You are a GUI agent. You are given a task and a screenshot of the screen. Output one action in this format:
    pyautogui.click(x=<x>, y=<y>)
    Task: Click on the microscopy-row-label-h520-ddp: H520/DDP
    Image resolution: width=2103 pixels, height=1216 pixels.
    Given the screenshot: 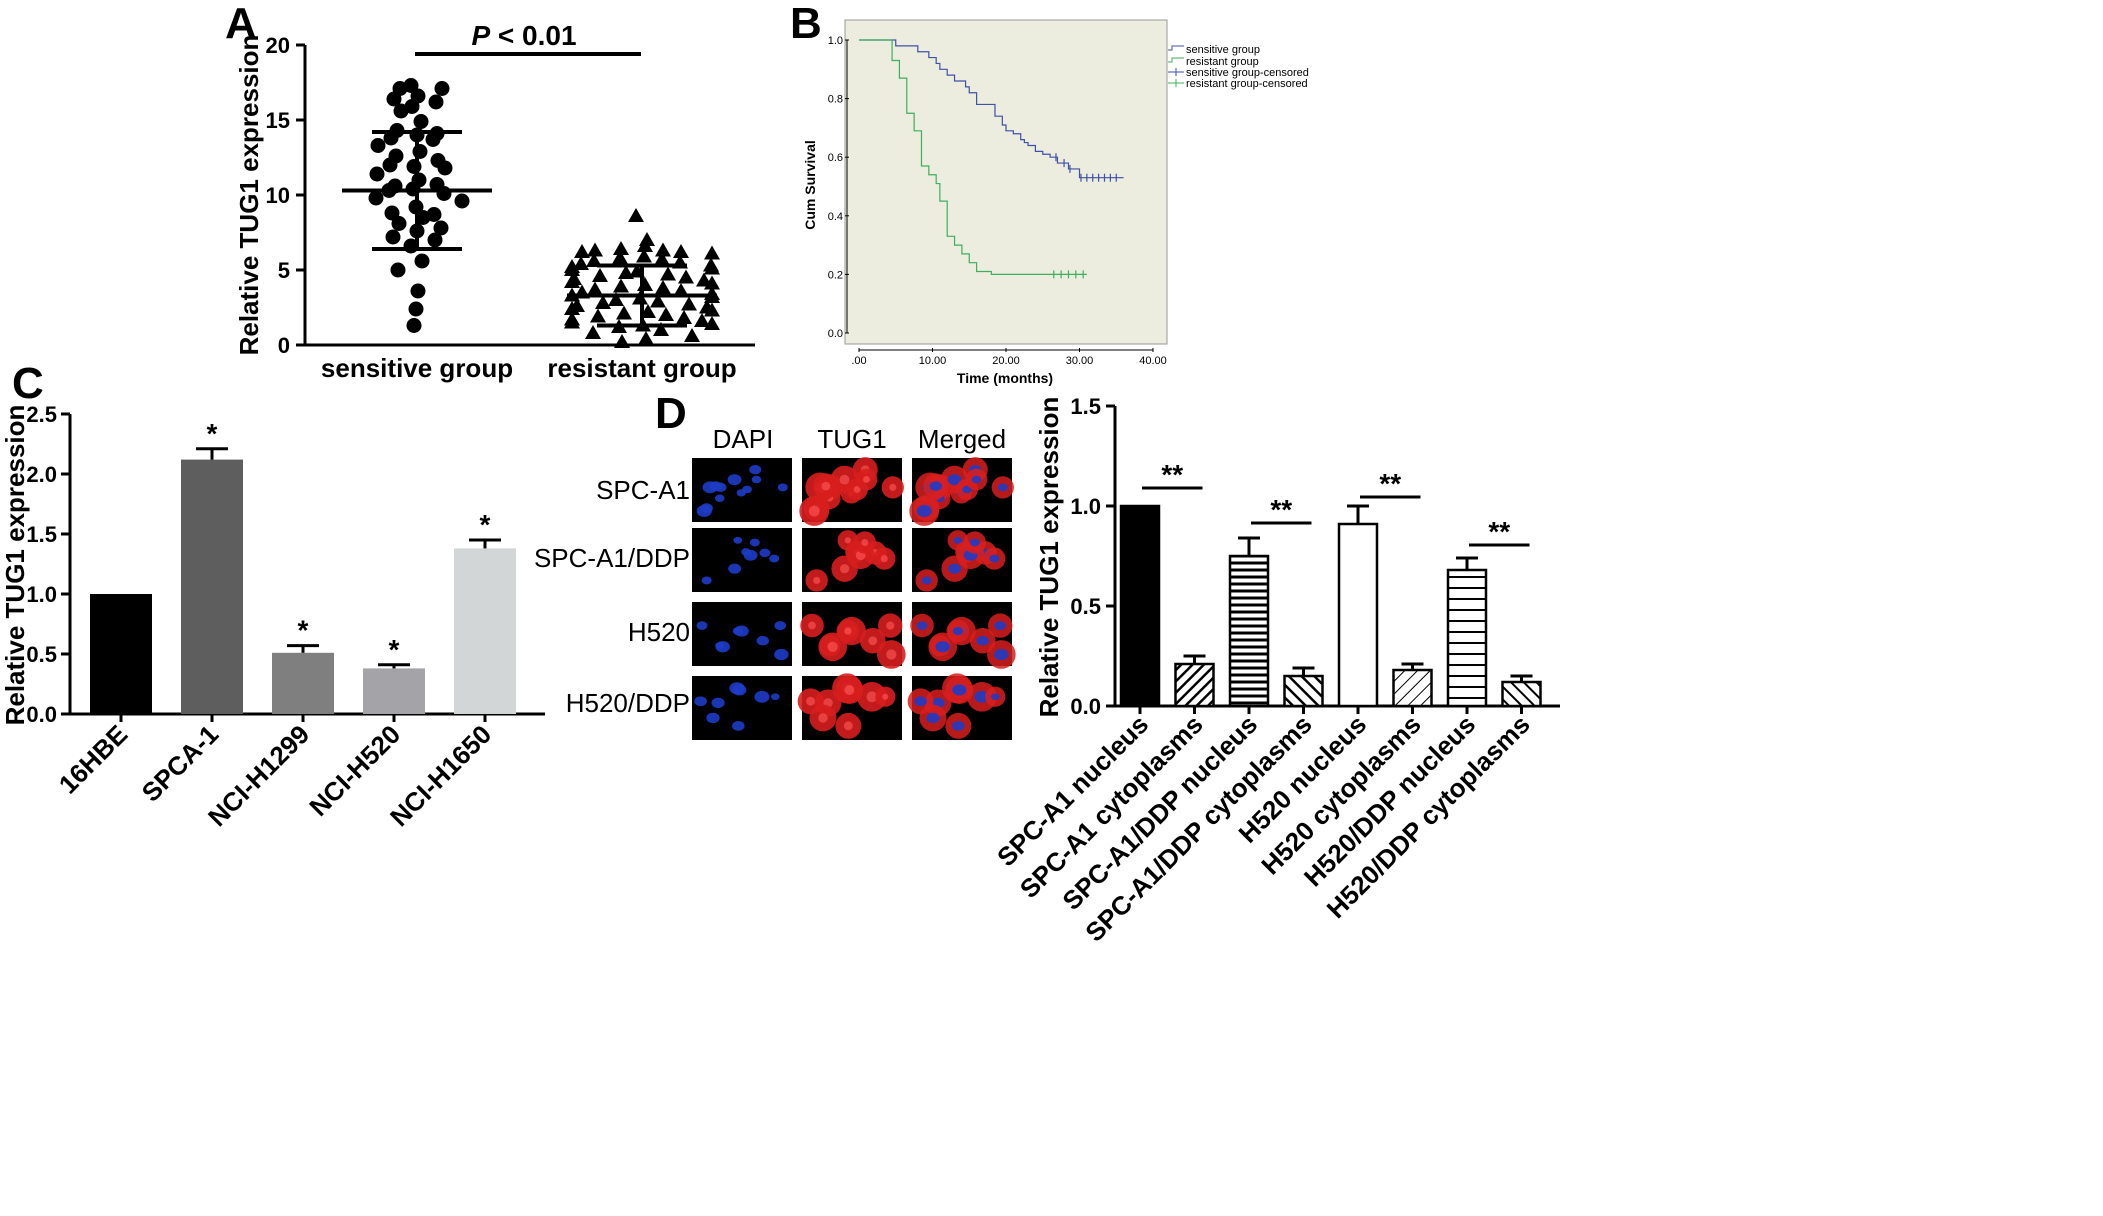 What is the action you would take?
    pyautogui.click(x=628, y=703)
    